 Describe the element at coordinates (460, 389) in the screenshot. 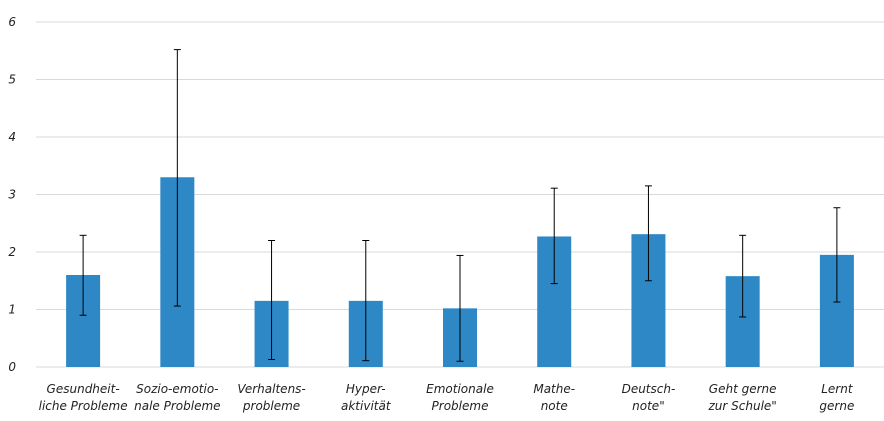

I see `x-category-label-line: Emotionale` at that location.